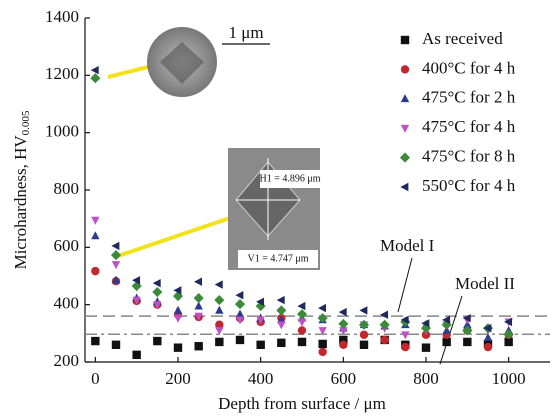  What do you see at coordinates (67, 188) in the screenshot?
I see `y-tick-label: 800` at bounding box center [67, 188].